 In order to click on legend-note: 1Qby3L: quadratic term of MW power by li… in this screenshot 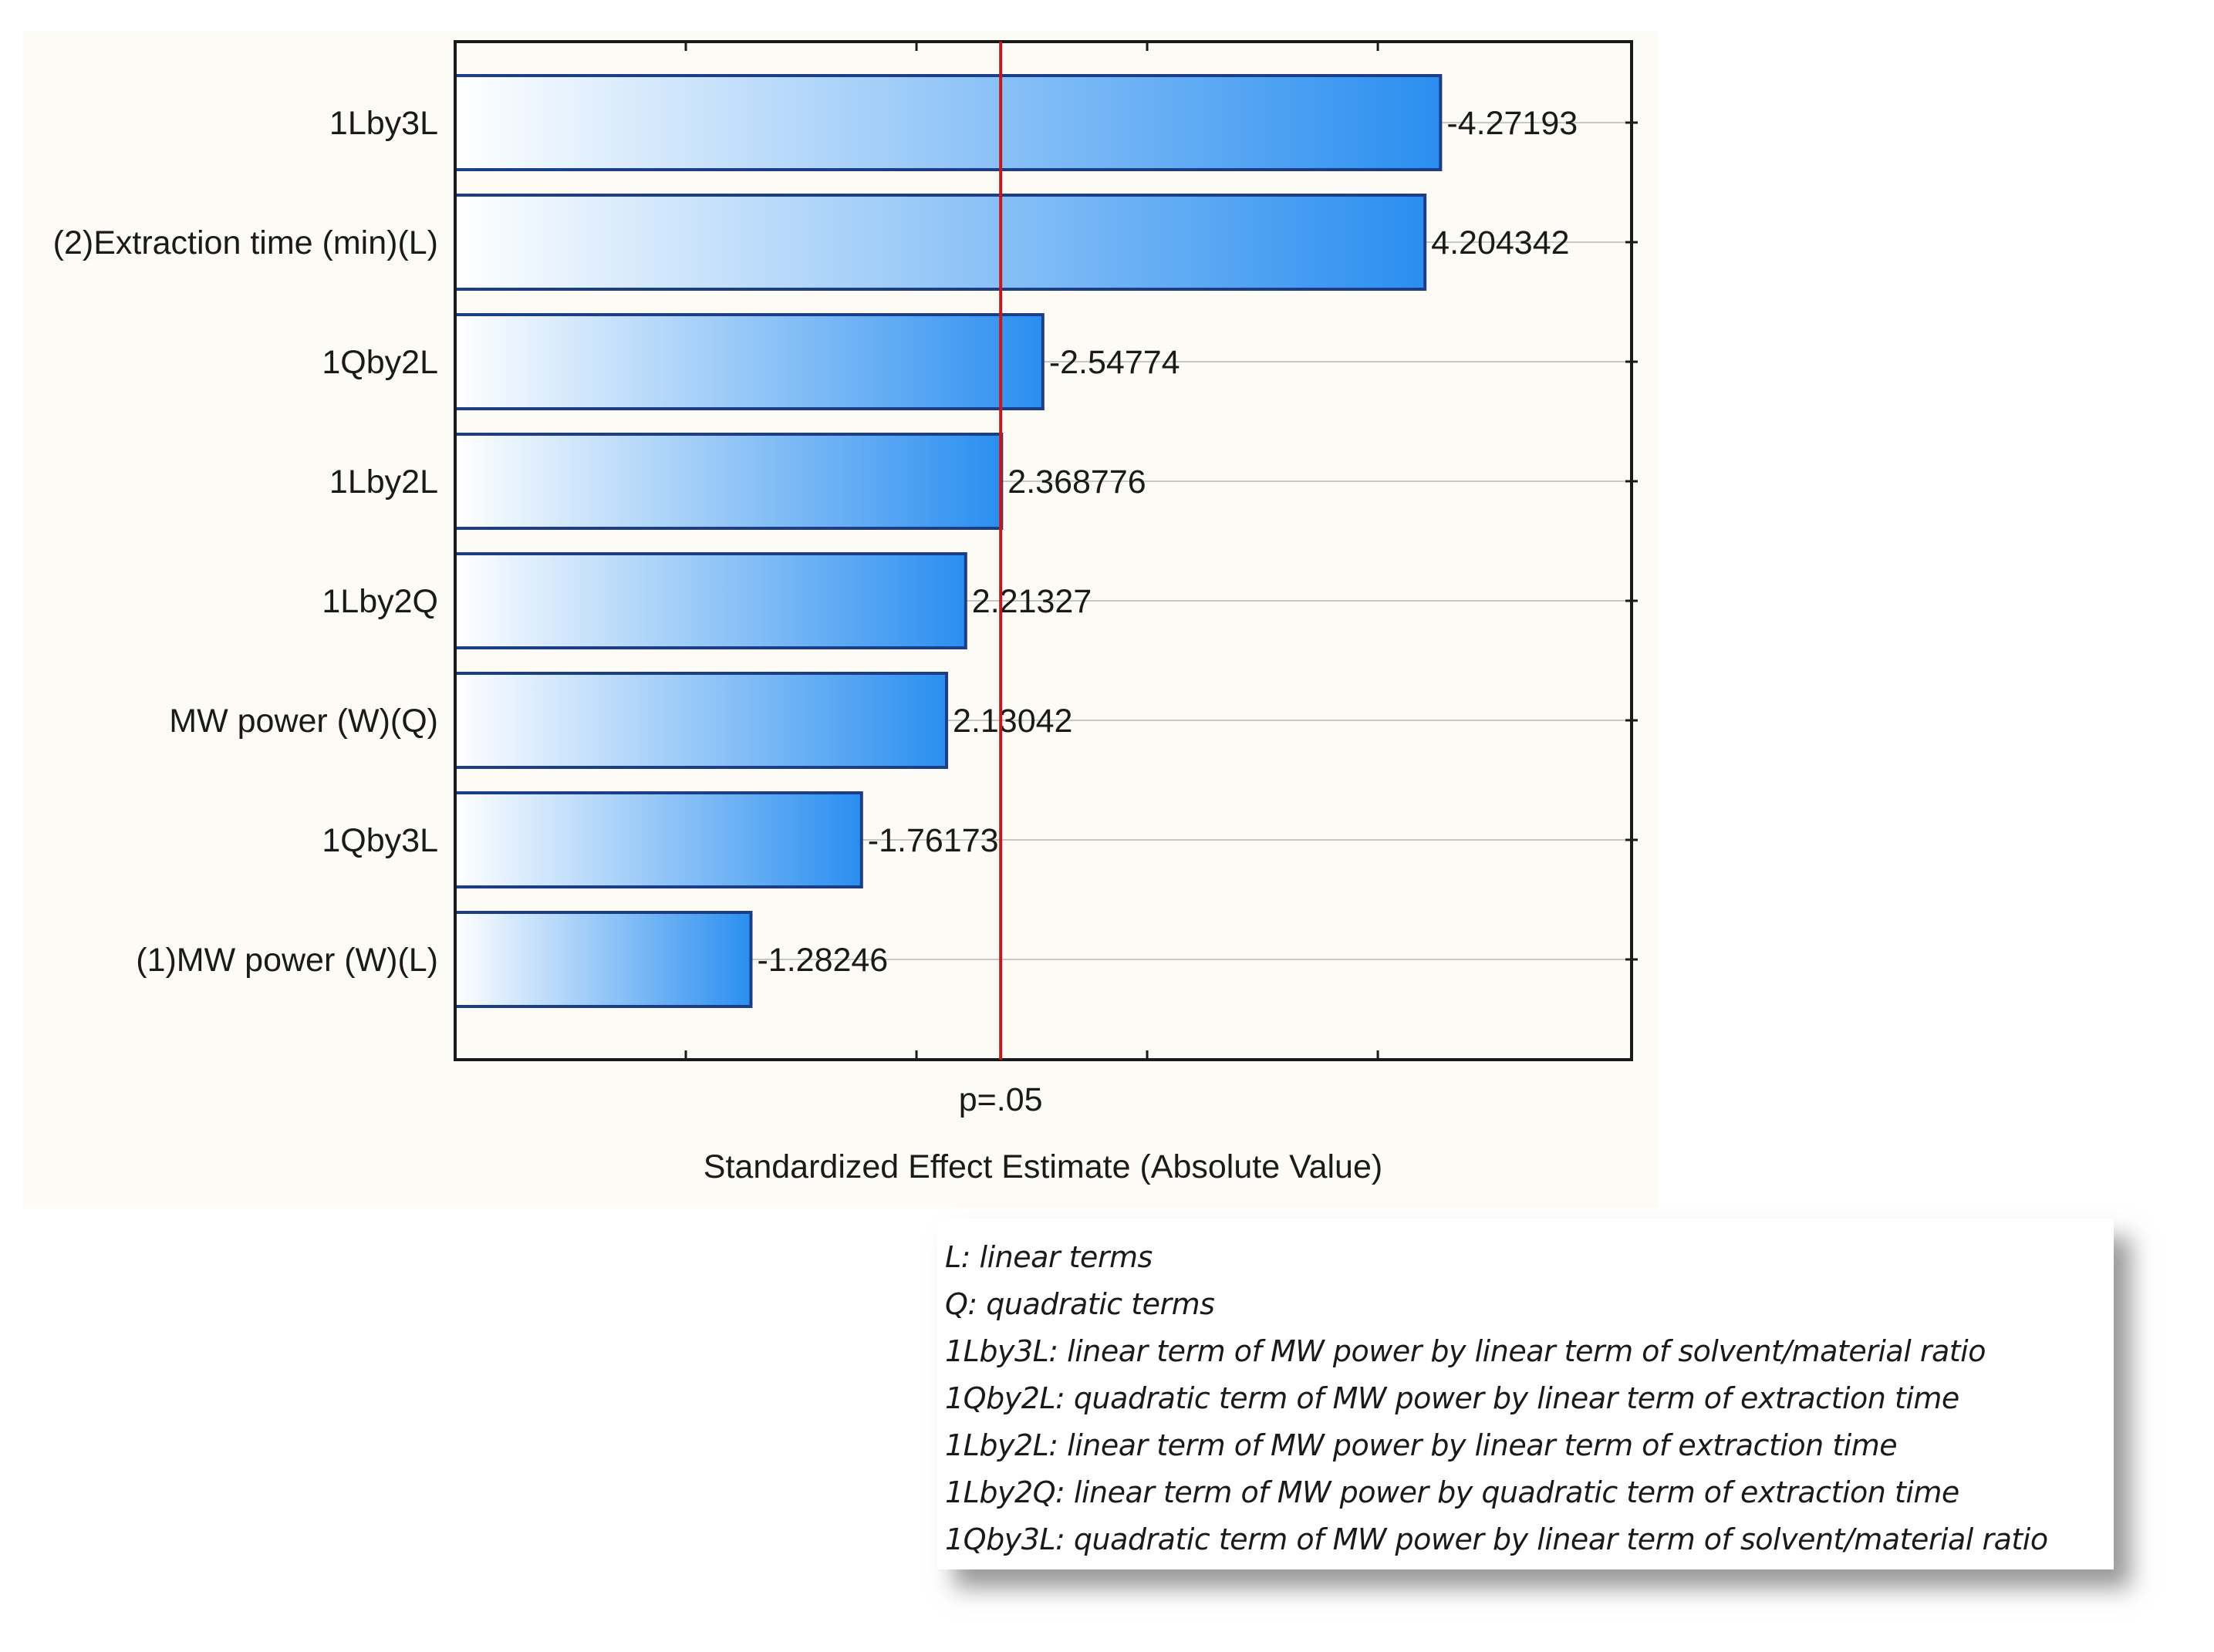, I will do `click(1496, 1539)`.